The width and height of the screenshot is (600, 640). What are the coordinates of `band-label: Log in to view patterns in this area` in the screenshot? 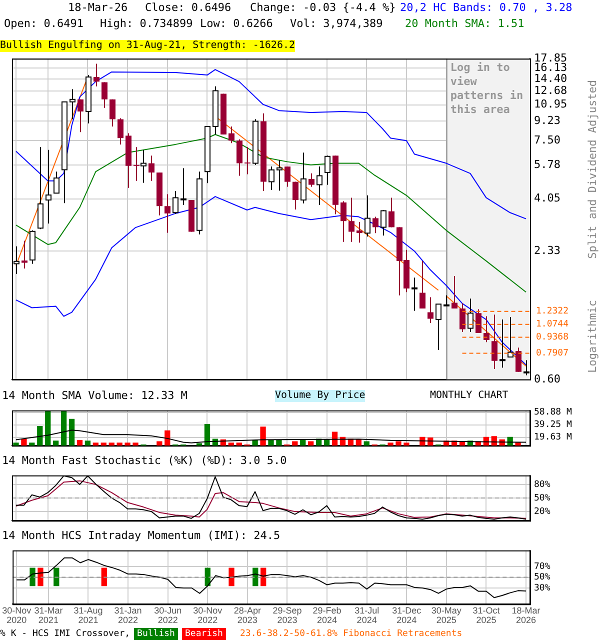 It's located at (487, 88).